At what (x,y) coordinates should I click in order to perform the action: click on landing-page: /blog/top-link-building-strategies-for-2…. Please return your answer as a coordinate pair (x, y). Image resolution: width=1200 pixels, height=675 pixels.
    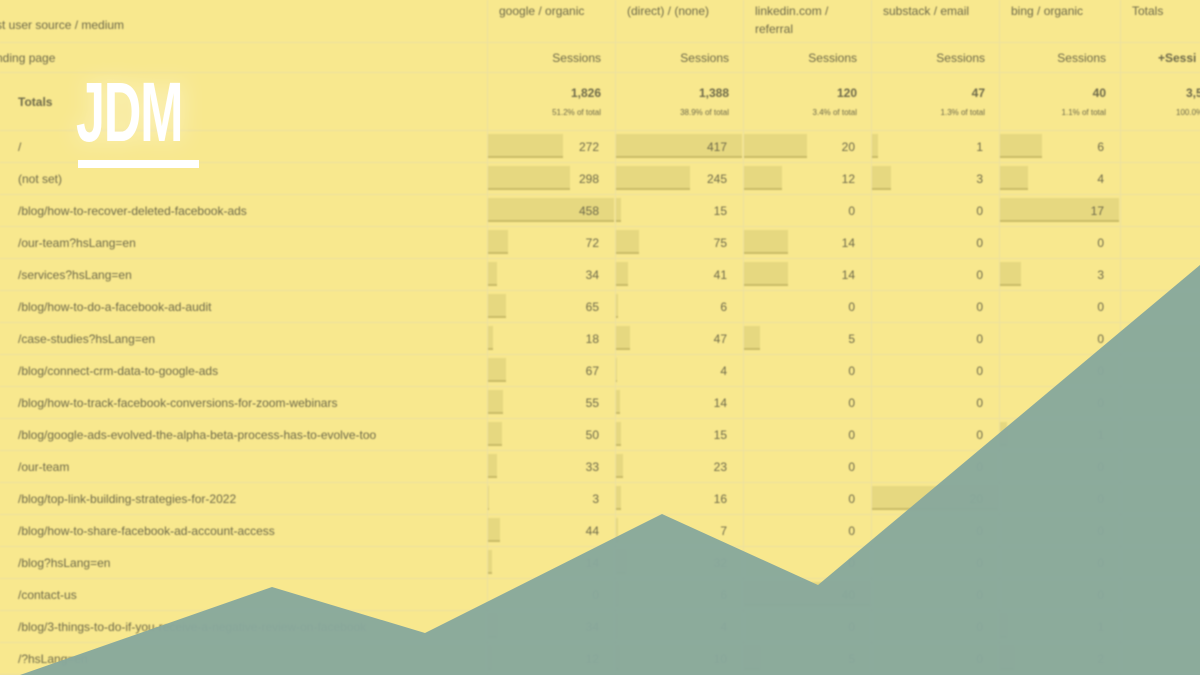
    Looking at the image, I should click on (127, 499).